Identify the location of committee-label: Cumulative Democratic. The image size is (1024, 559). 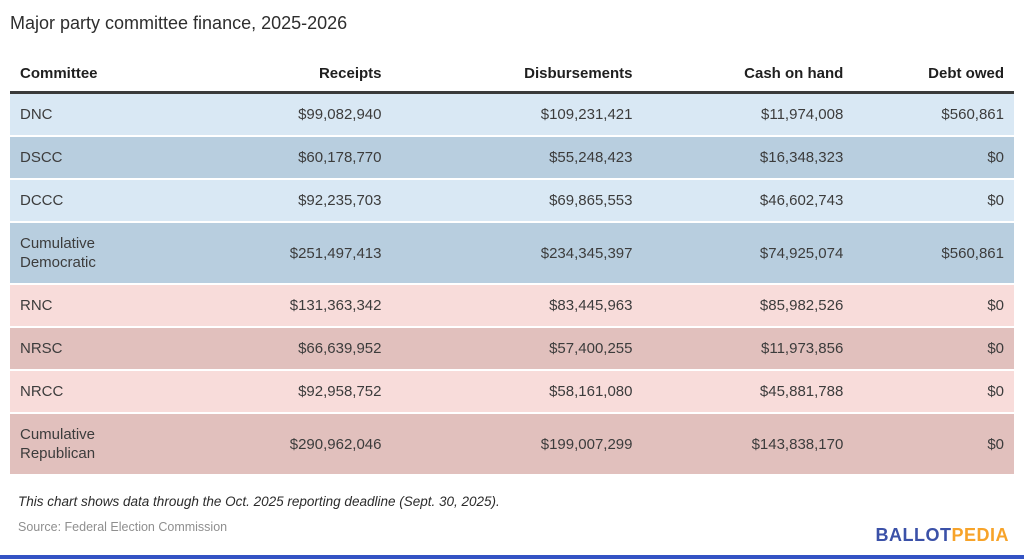
(58, 253).